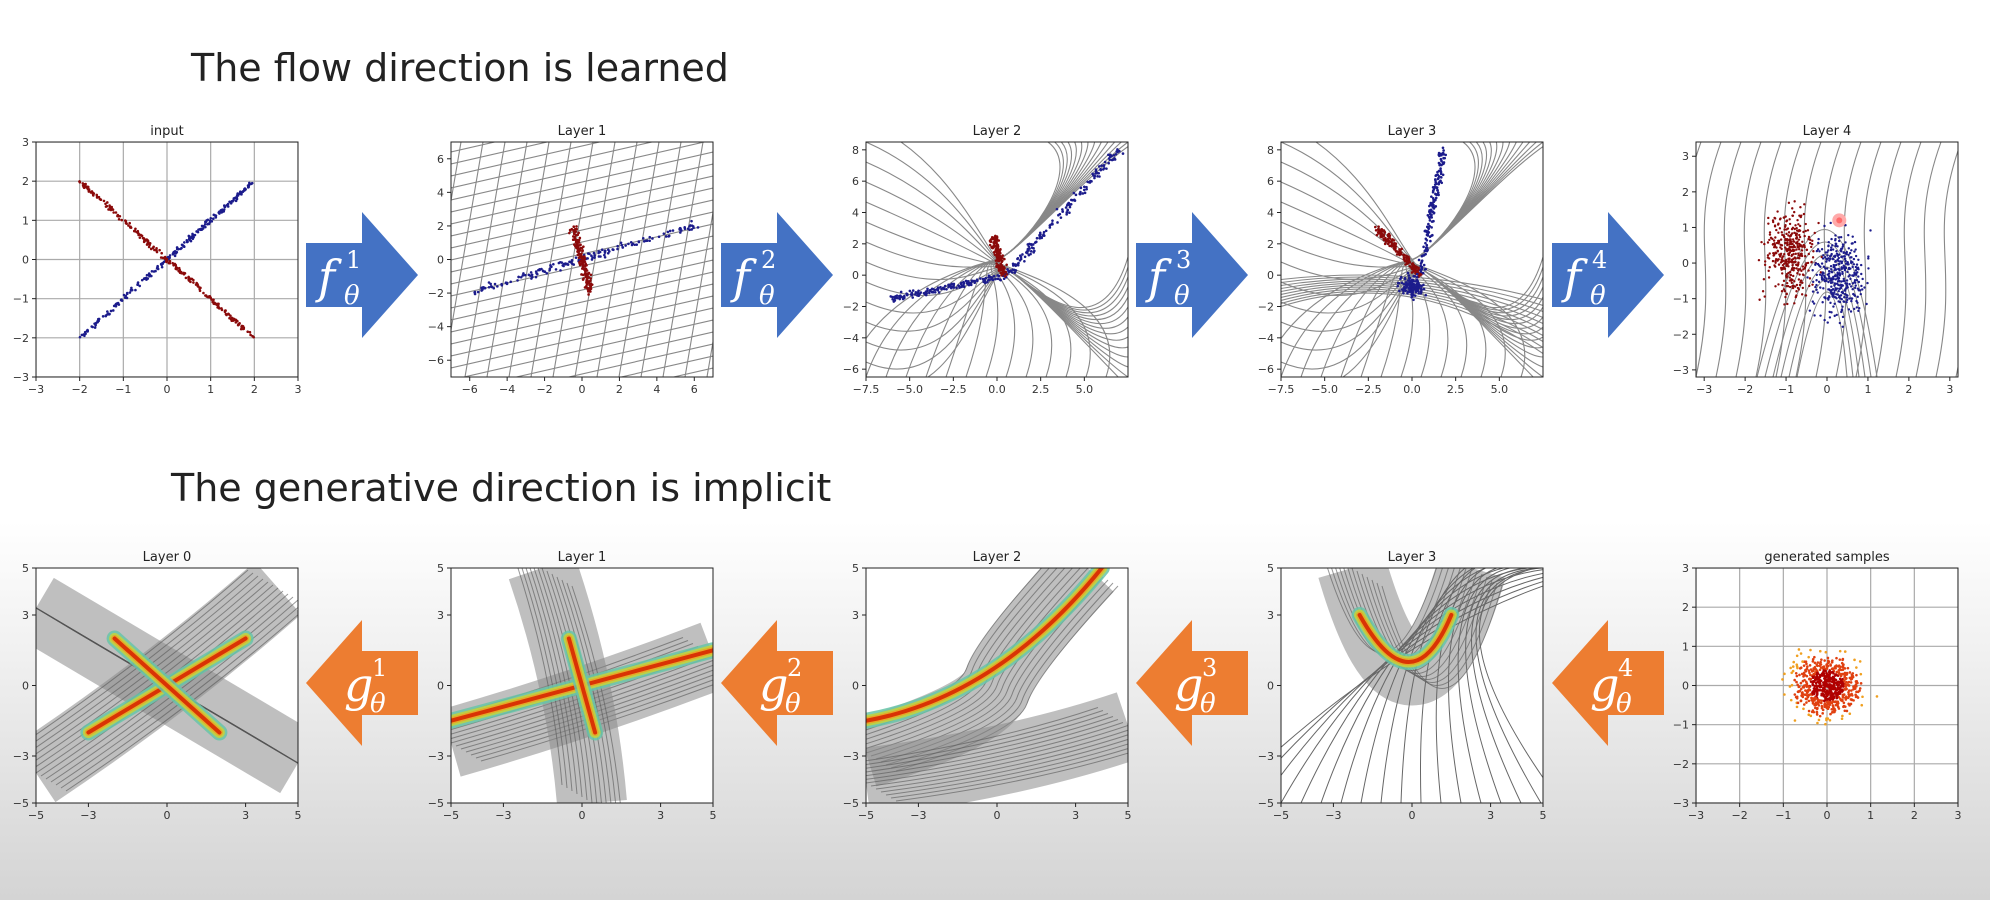  What do you see at coordinates (1685, 192) in the screenshot?
I see `y-tick-label: 2` at bounding box center [1685, 192].